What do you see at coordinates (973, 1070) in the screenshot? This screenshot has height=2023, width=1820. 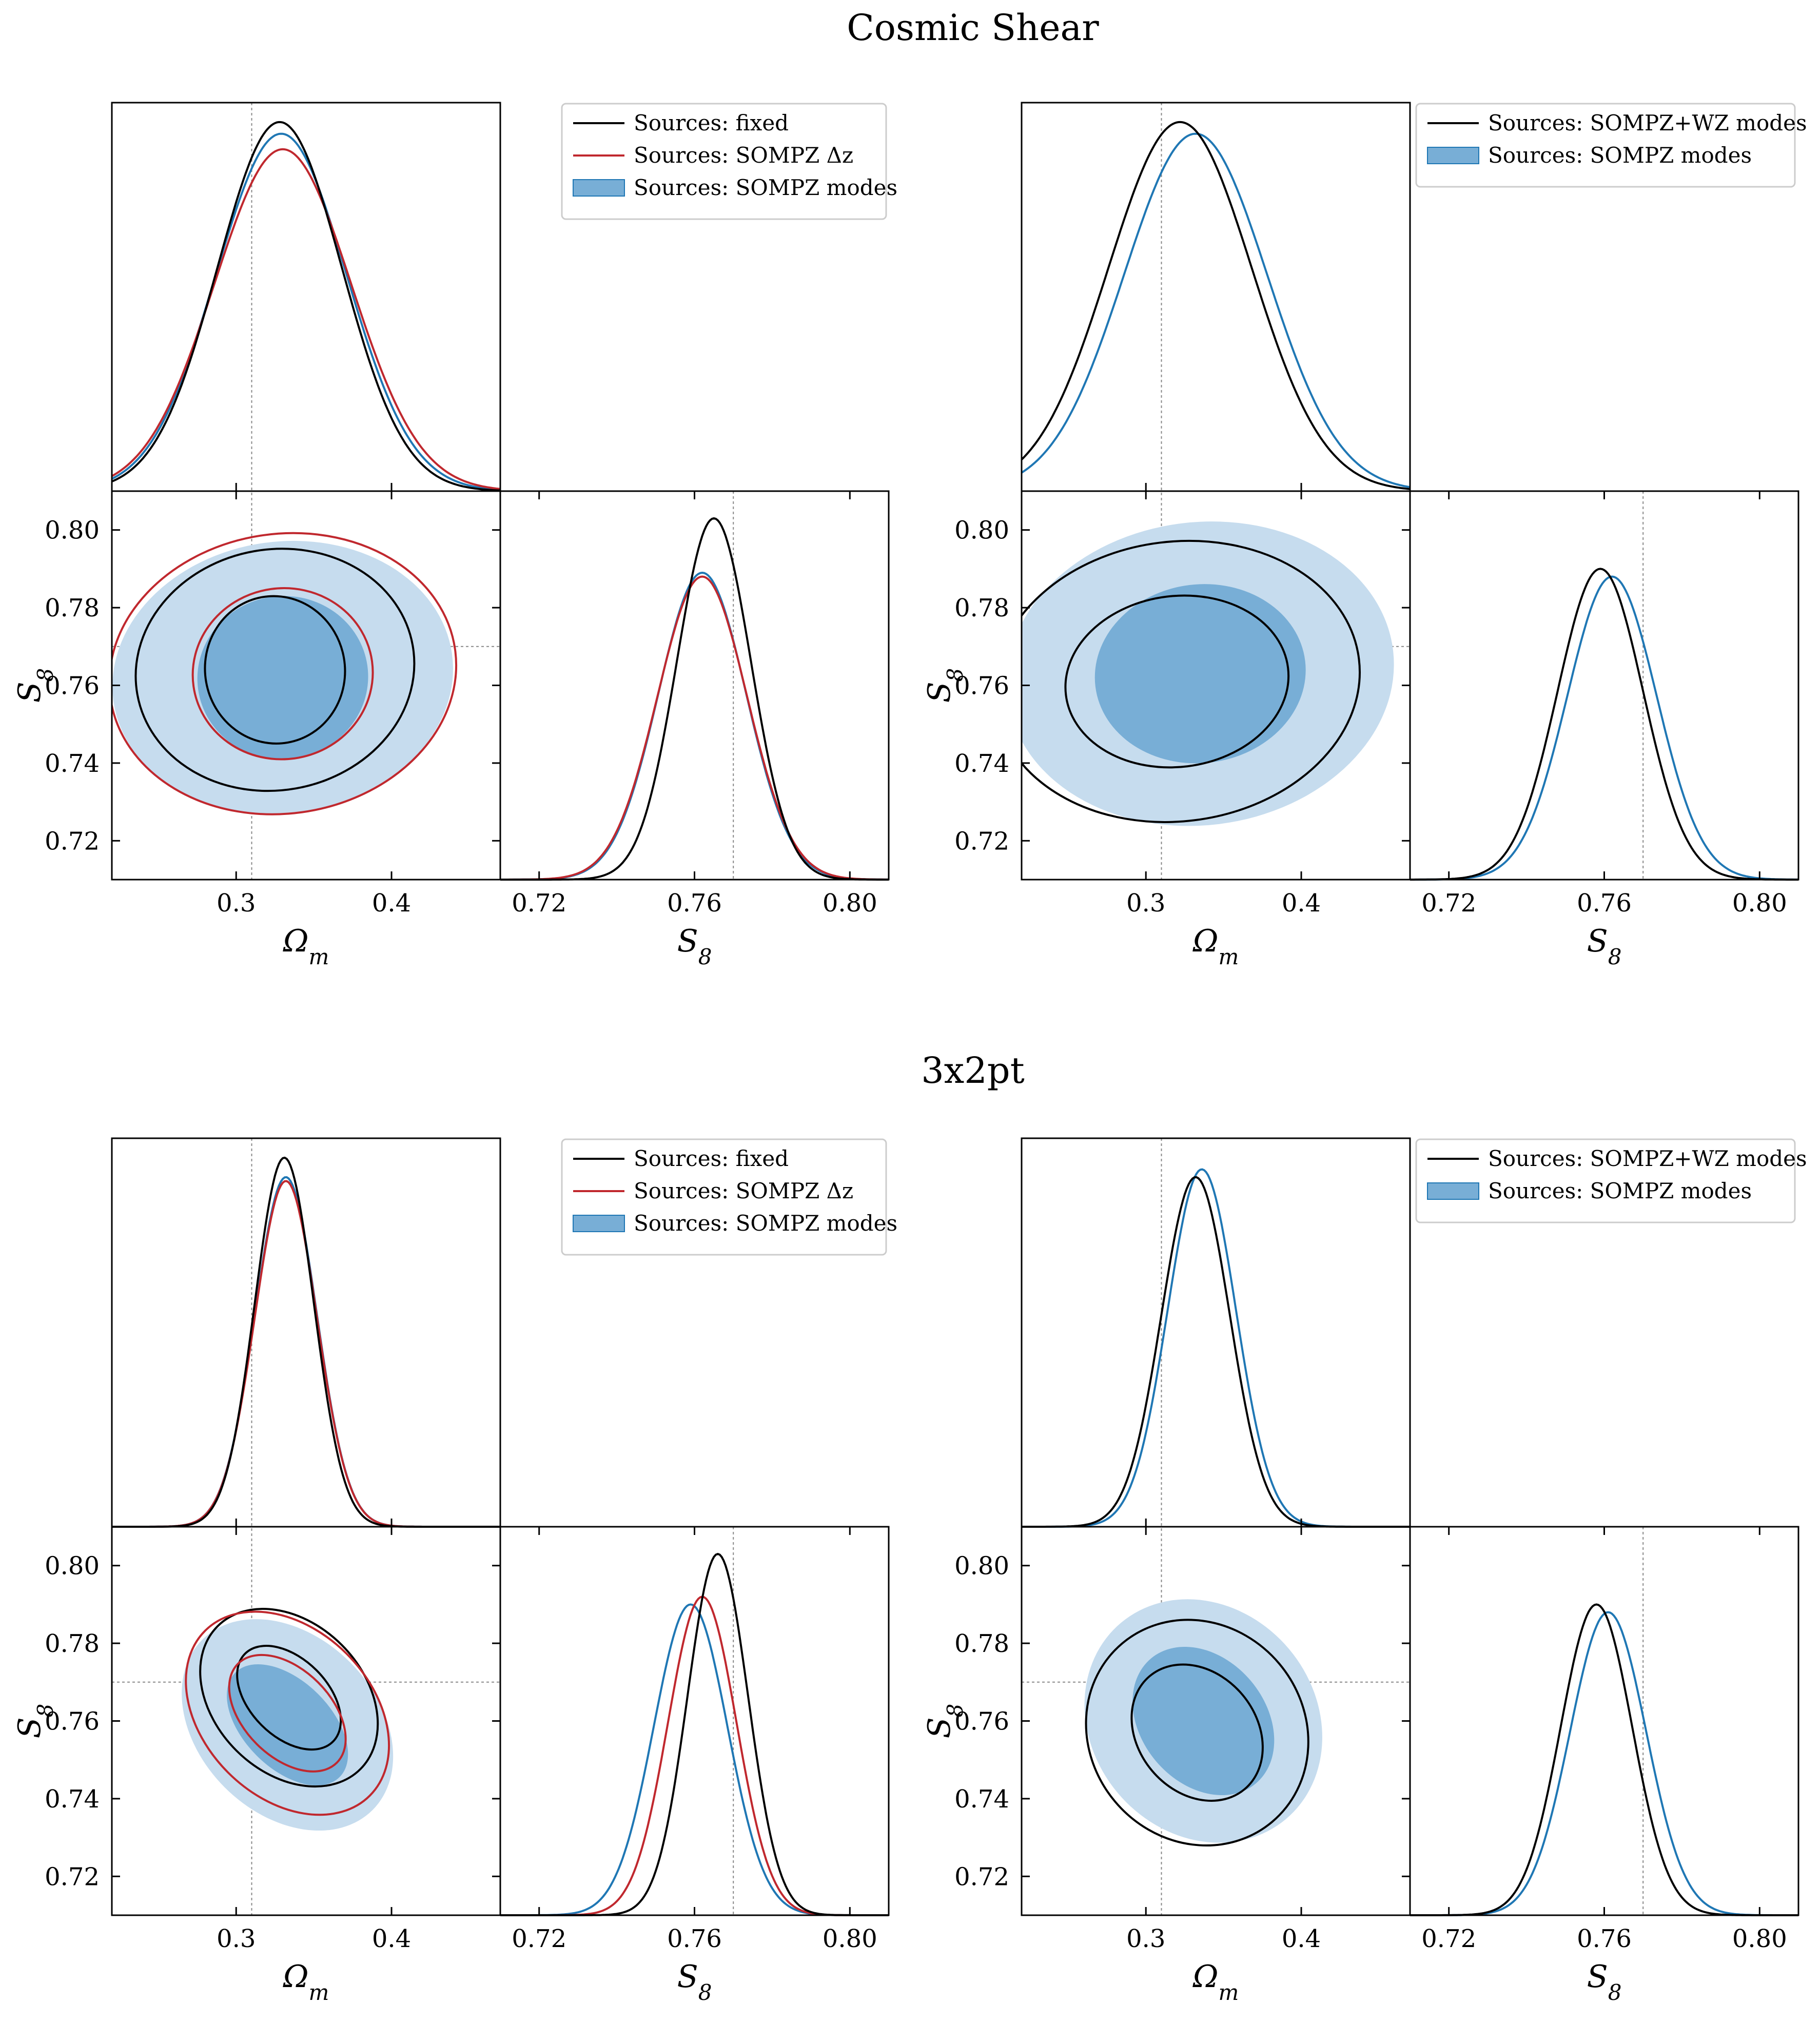 I see `section-title-3x2pt: 3x2pt` at bounding box center [973, 1070].